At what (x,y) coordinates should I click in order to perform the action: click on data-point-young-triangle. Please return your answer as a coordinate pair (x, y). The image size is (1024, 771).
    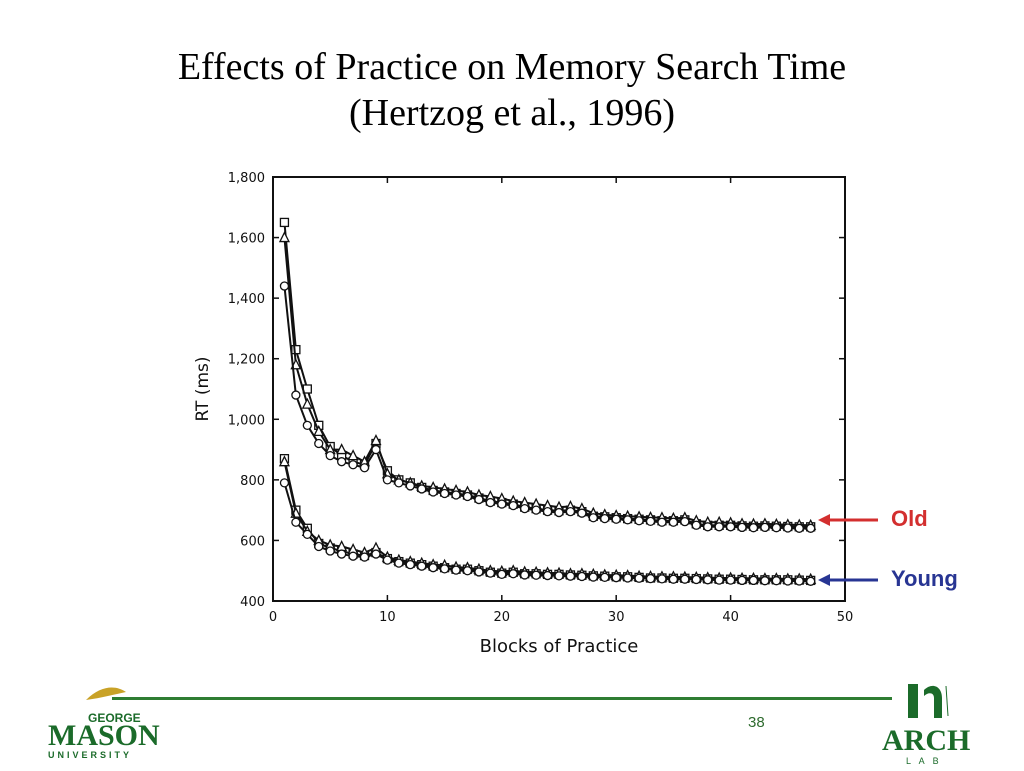
    Looking at the image, I should click on (284, 461).